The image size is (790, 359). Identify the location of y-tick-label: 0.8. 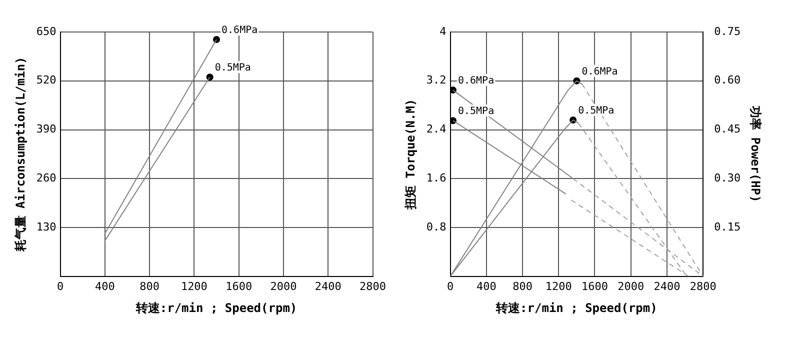
(436, 227).